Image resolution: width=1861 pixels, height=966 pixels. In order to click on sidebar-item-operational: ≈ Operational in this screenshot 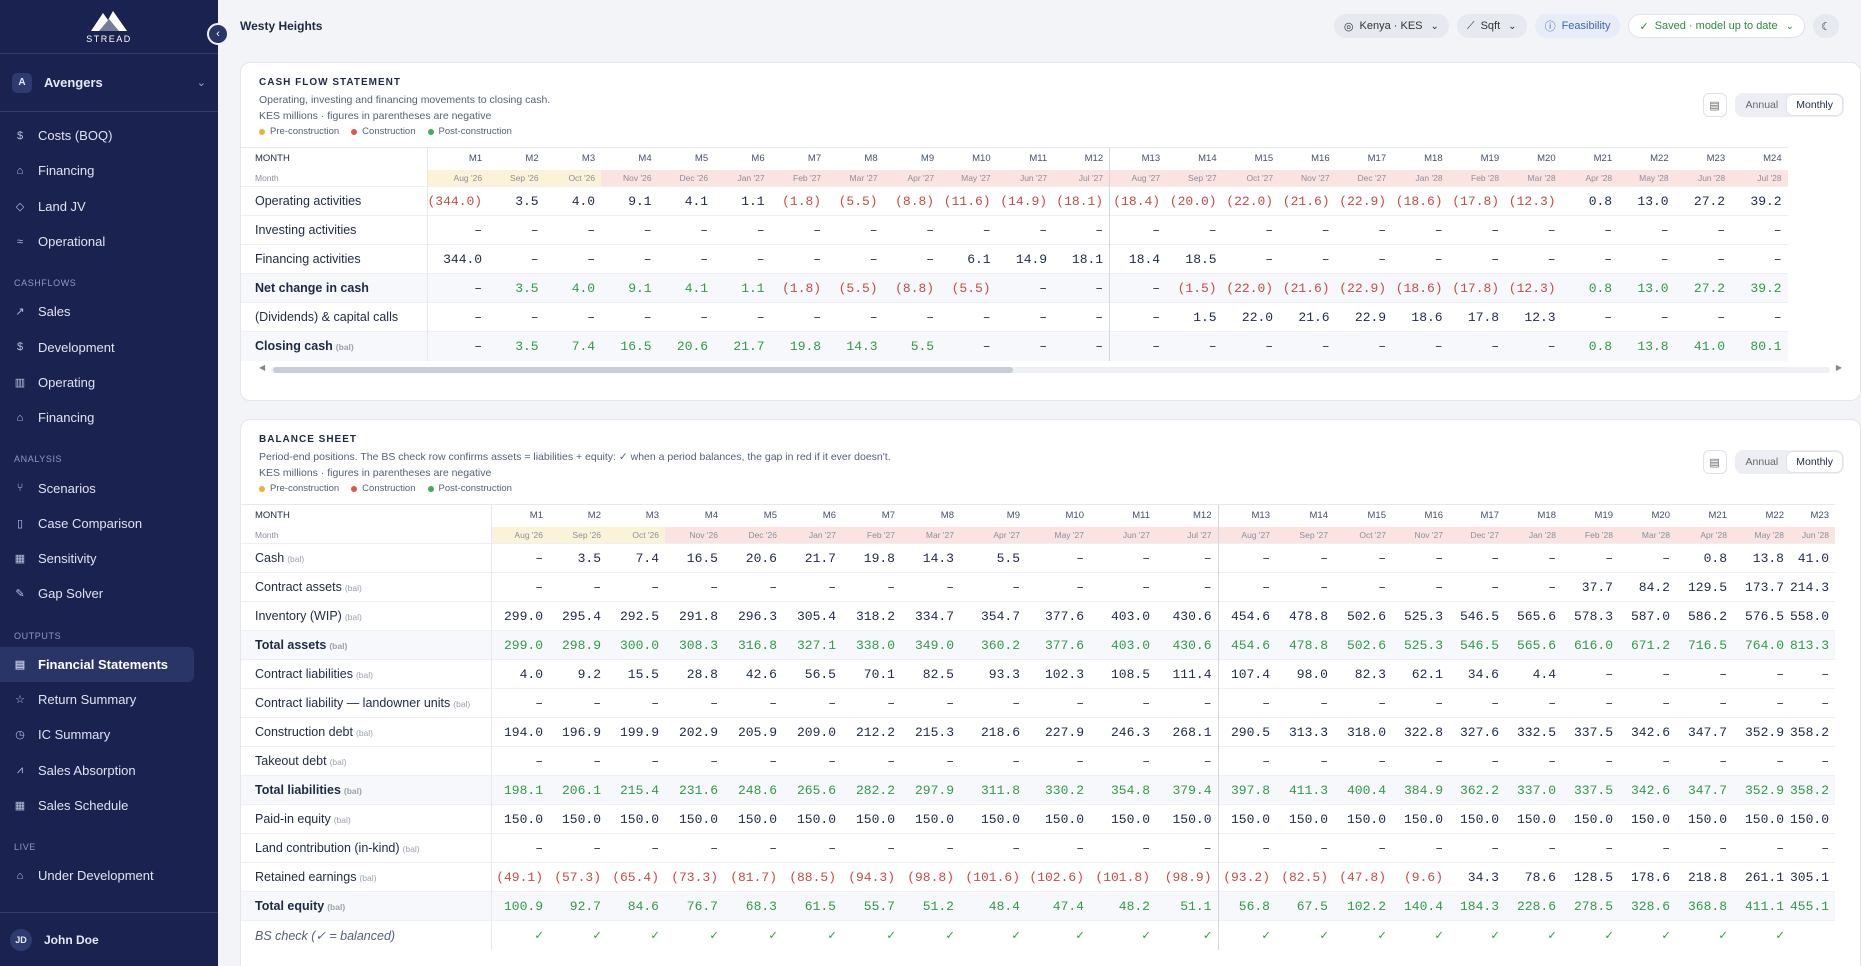, I will do `click(97, 241)`.